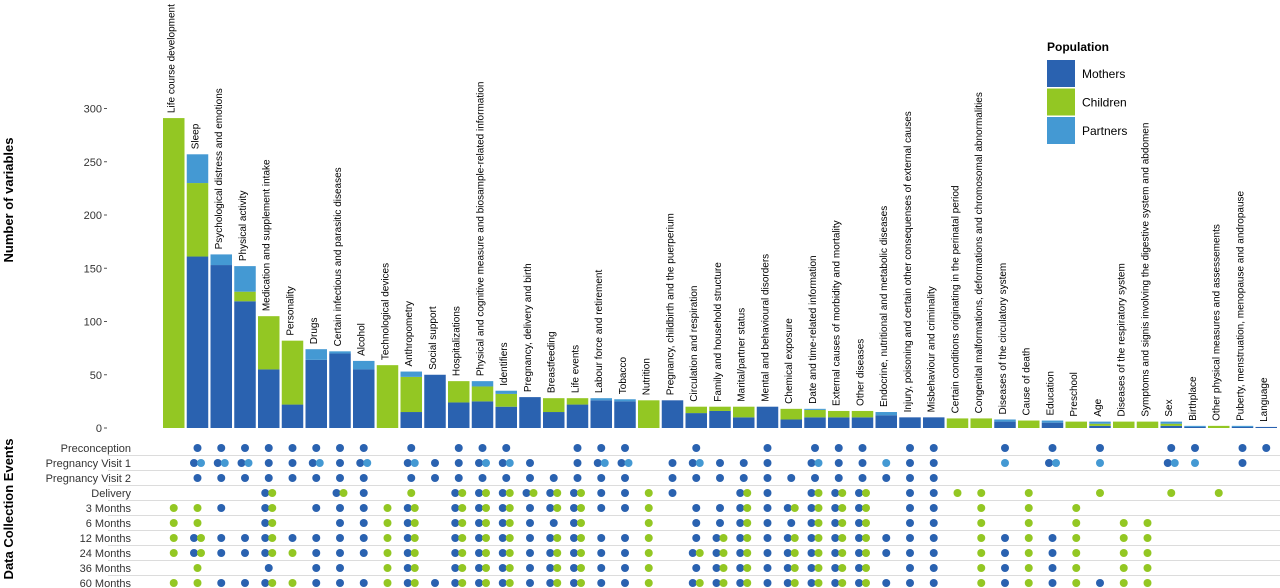 Image resolution: width=1280 pixels, height=588 pixels. I want to click on category-label: Technological devices, so click(385, 311).